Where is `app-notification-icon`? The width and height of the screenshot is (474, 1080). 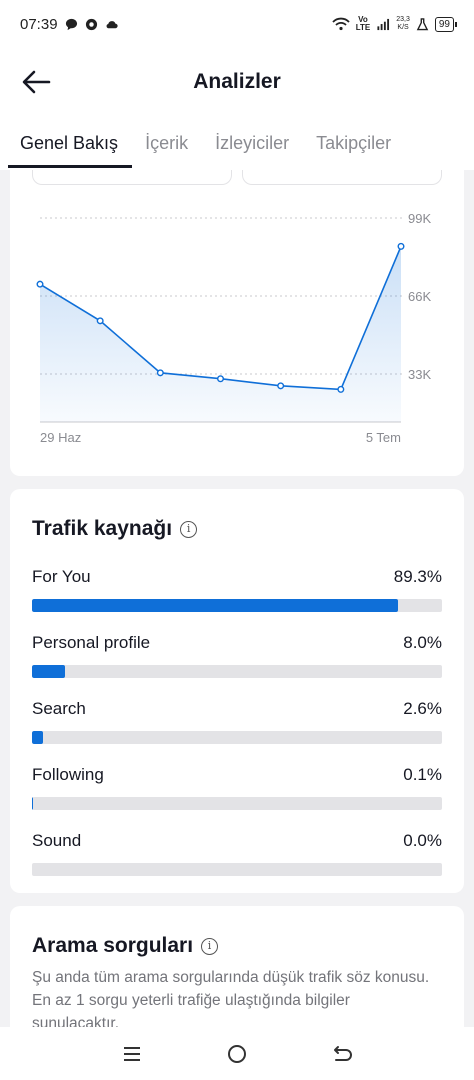 app-notification-icon is located at coordinates (91, 24).